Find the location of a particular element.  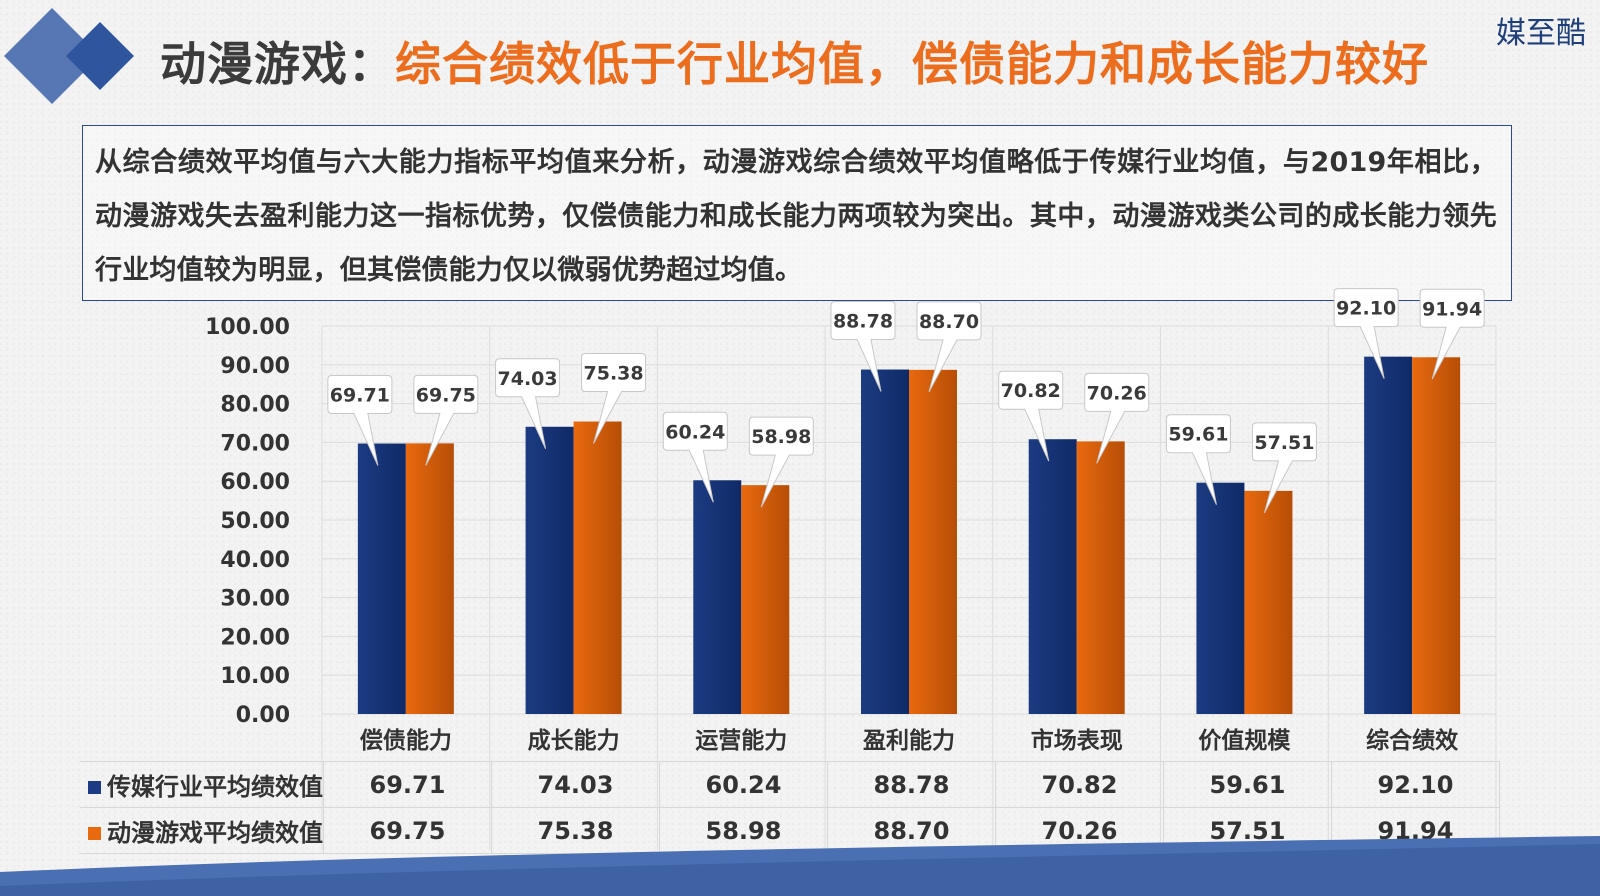

data-label: 74.03 is located at coordinates (528, 379).